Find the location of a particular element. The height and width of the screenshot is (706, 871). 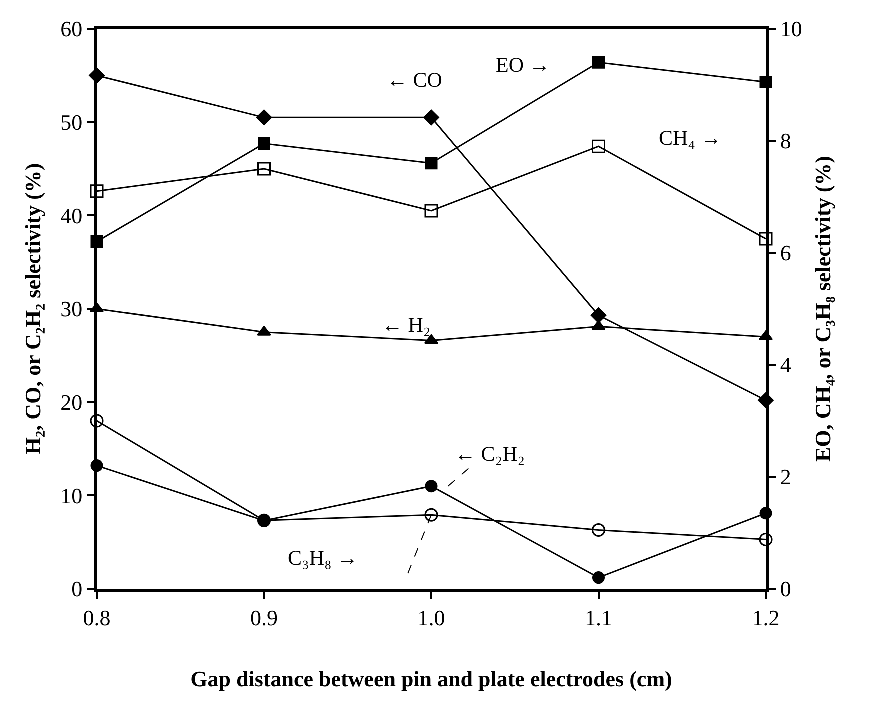

y-tick-label: 60 is located at coordinates (71, 29).